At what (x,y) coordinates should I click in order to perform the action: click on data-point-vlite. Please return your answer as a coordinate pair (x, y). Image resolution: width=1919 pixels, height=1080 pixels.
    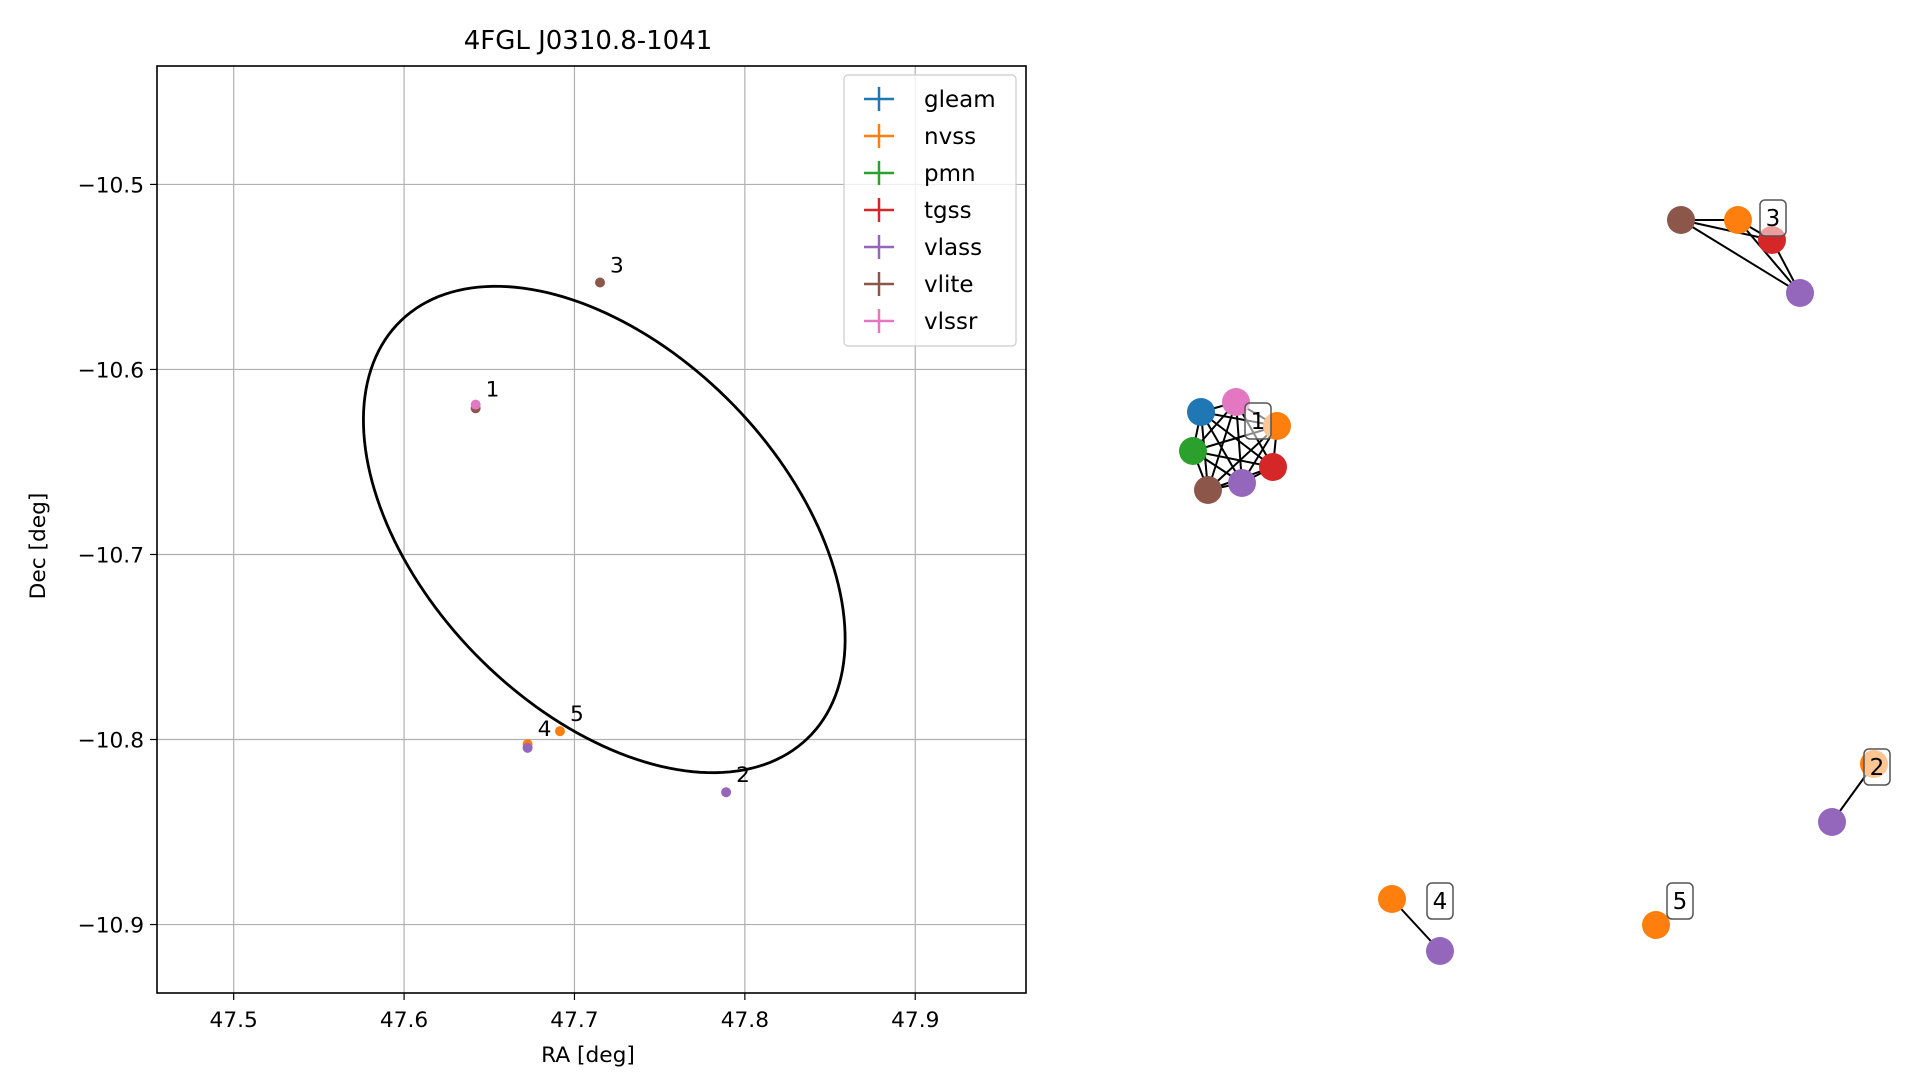
    Looking at the image, I should click on (600, 282).